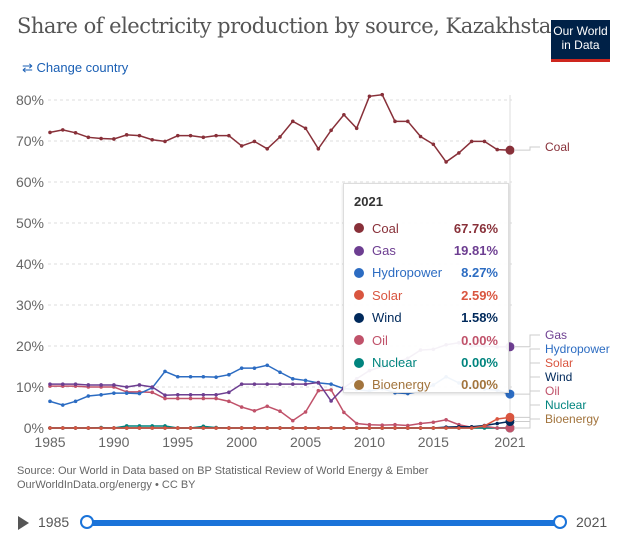 This screenshot has width=625, height=534. I want to click on series-bioenergy: Bioenergy, so click(323, 422).